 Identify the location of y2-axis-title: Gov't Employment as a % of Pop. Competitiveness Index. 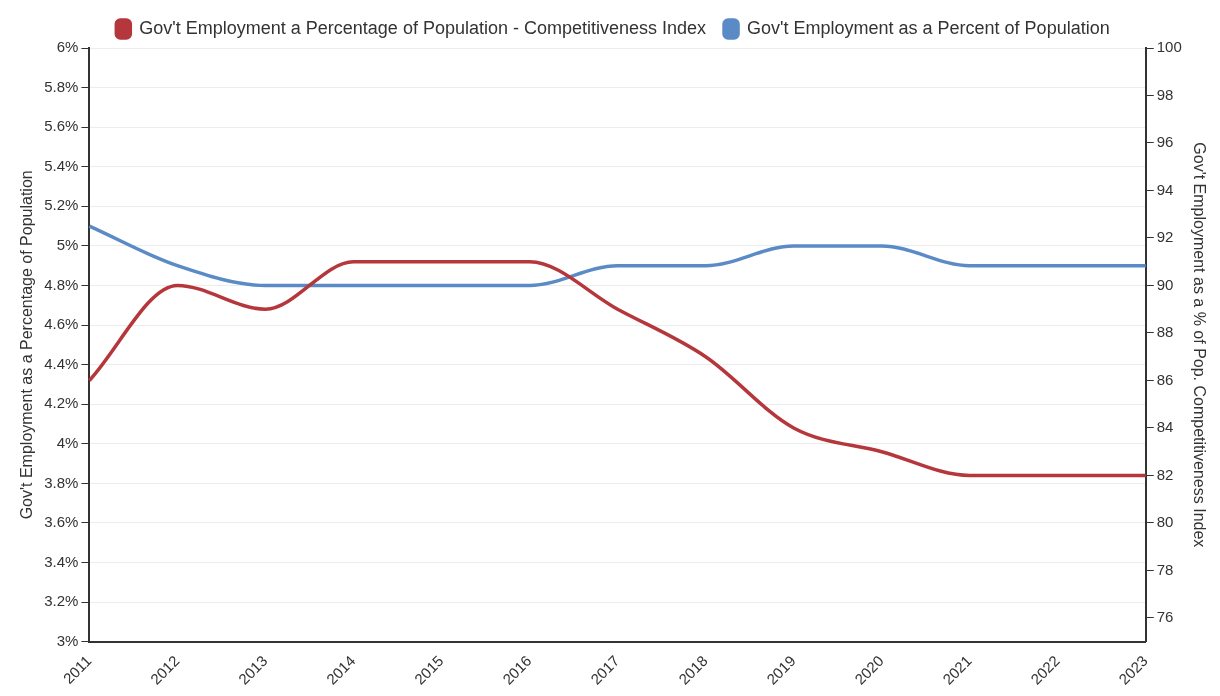
(1199, 345).